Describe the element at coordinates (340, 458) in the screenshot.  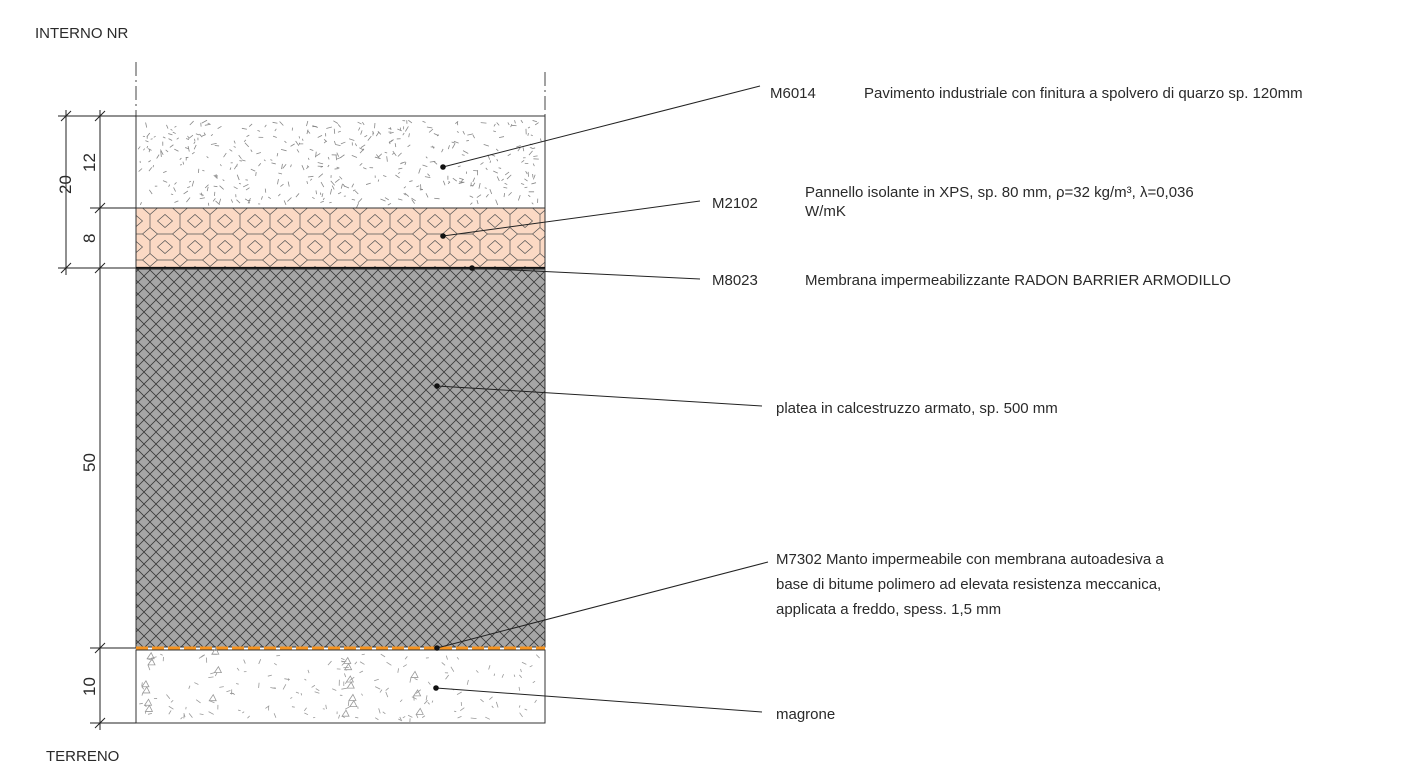
I see `layer-concrete-raft` at that location.